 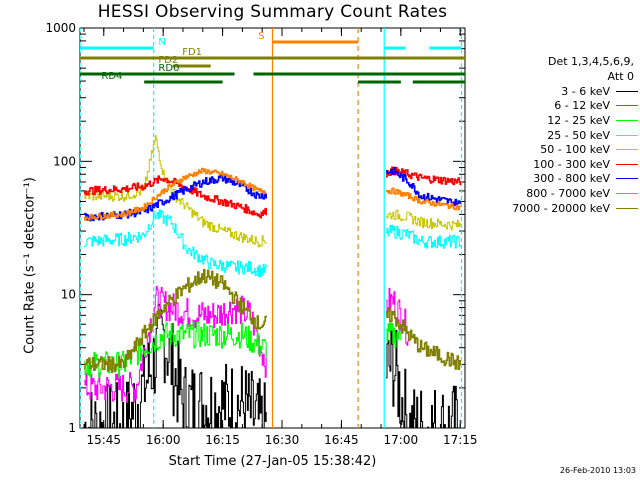 I want to click on flag-label-fd1: FD1, so click(x=192, y=52).